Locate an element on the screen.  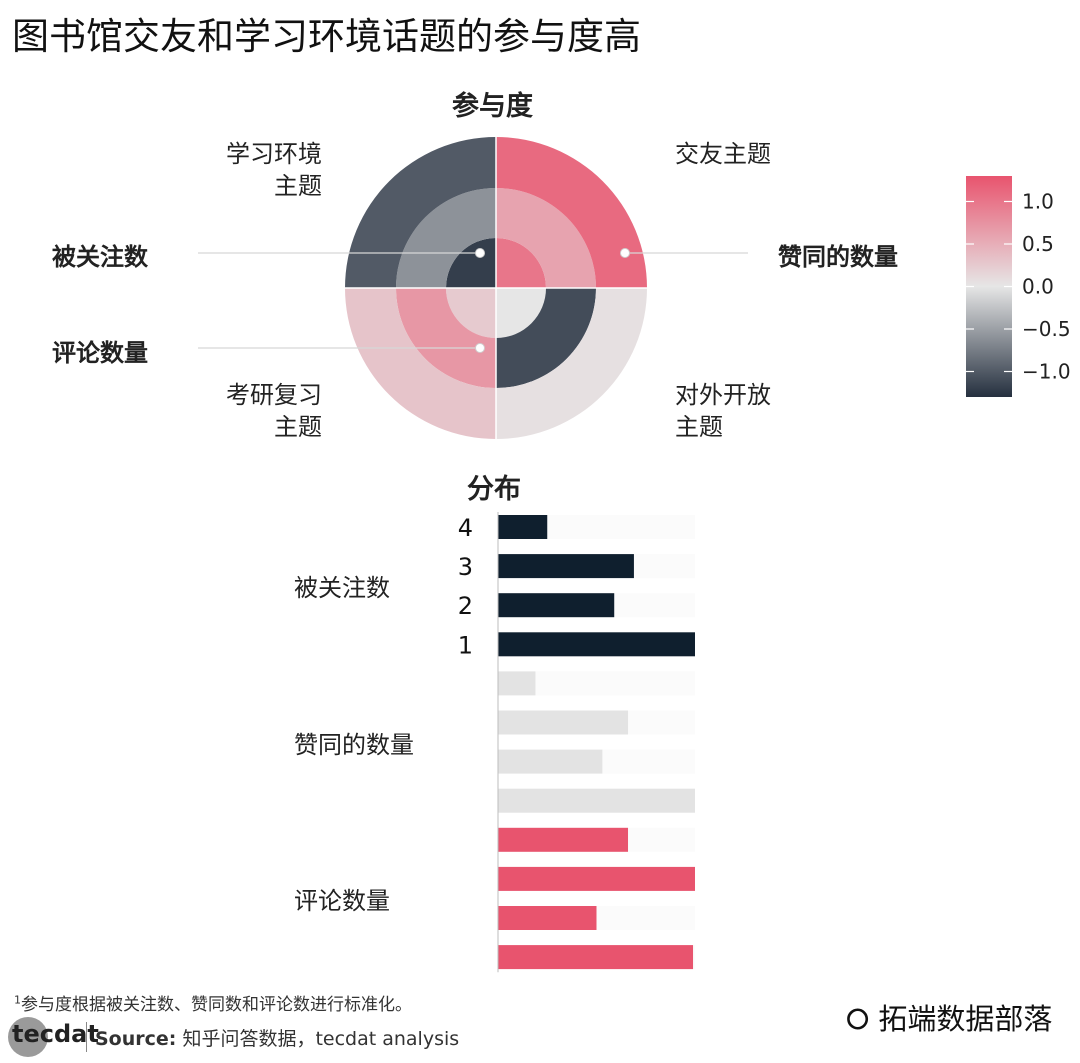
source-text: 知乎问答数据，tecdat analysis is located at coordinates (321, 1039).